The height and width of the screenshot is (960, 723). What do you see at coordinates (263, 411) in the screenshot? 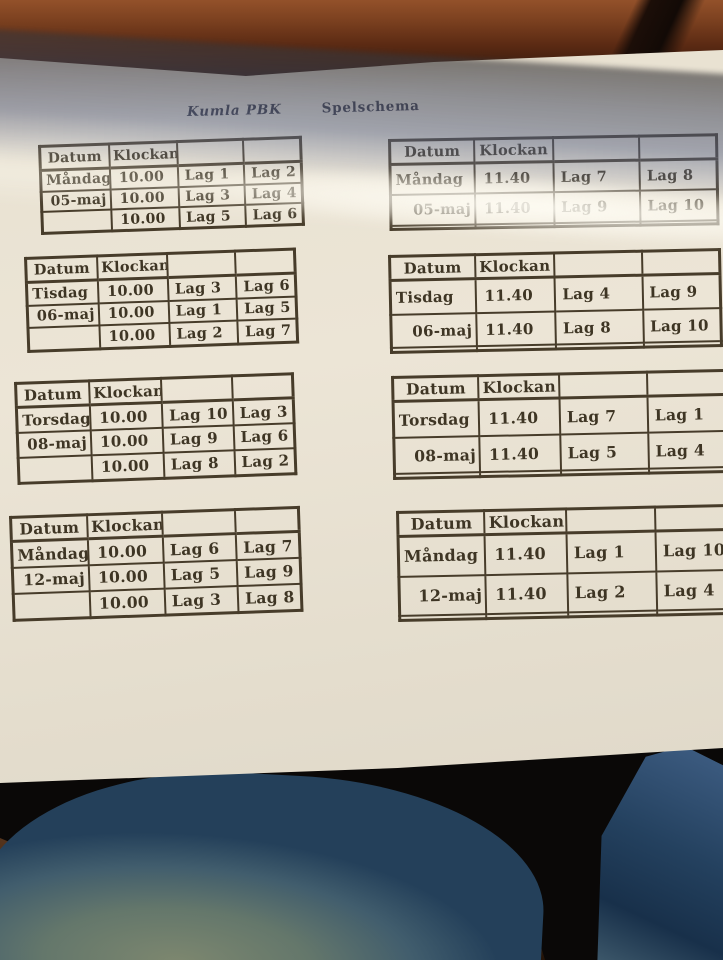
I see `cell-team-b: Lag 3` at bounding box center [263, 411].